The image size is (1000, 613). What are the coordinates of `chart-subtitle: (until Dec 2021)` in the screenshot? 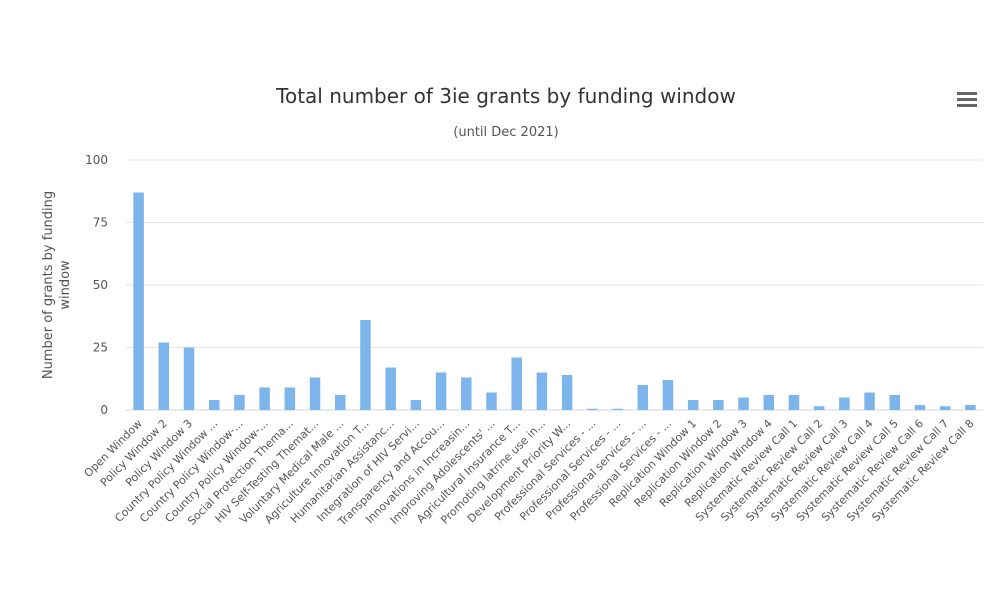 It's located at (505, 132).